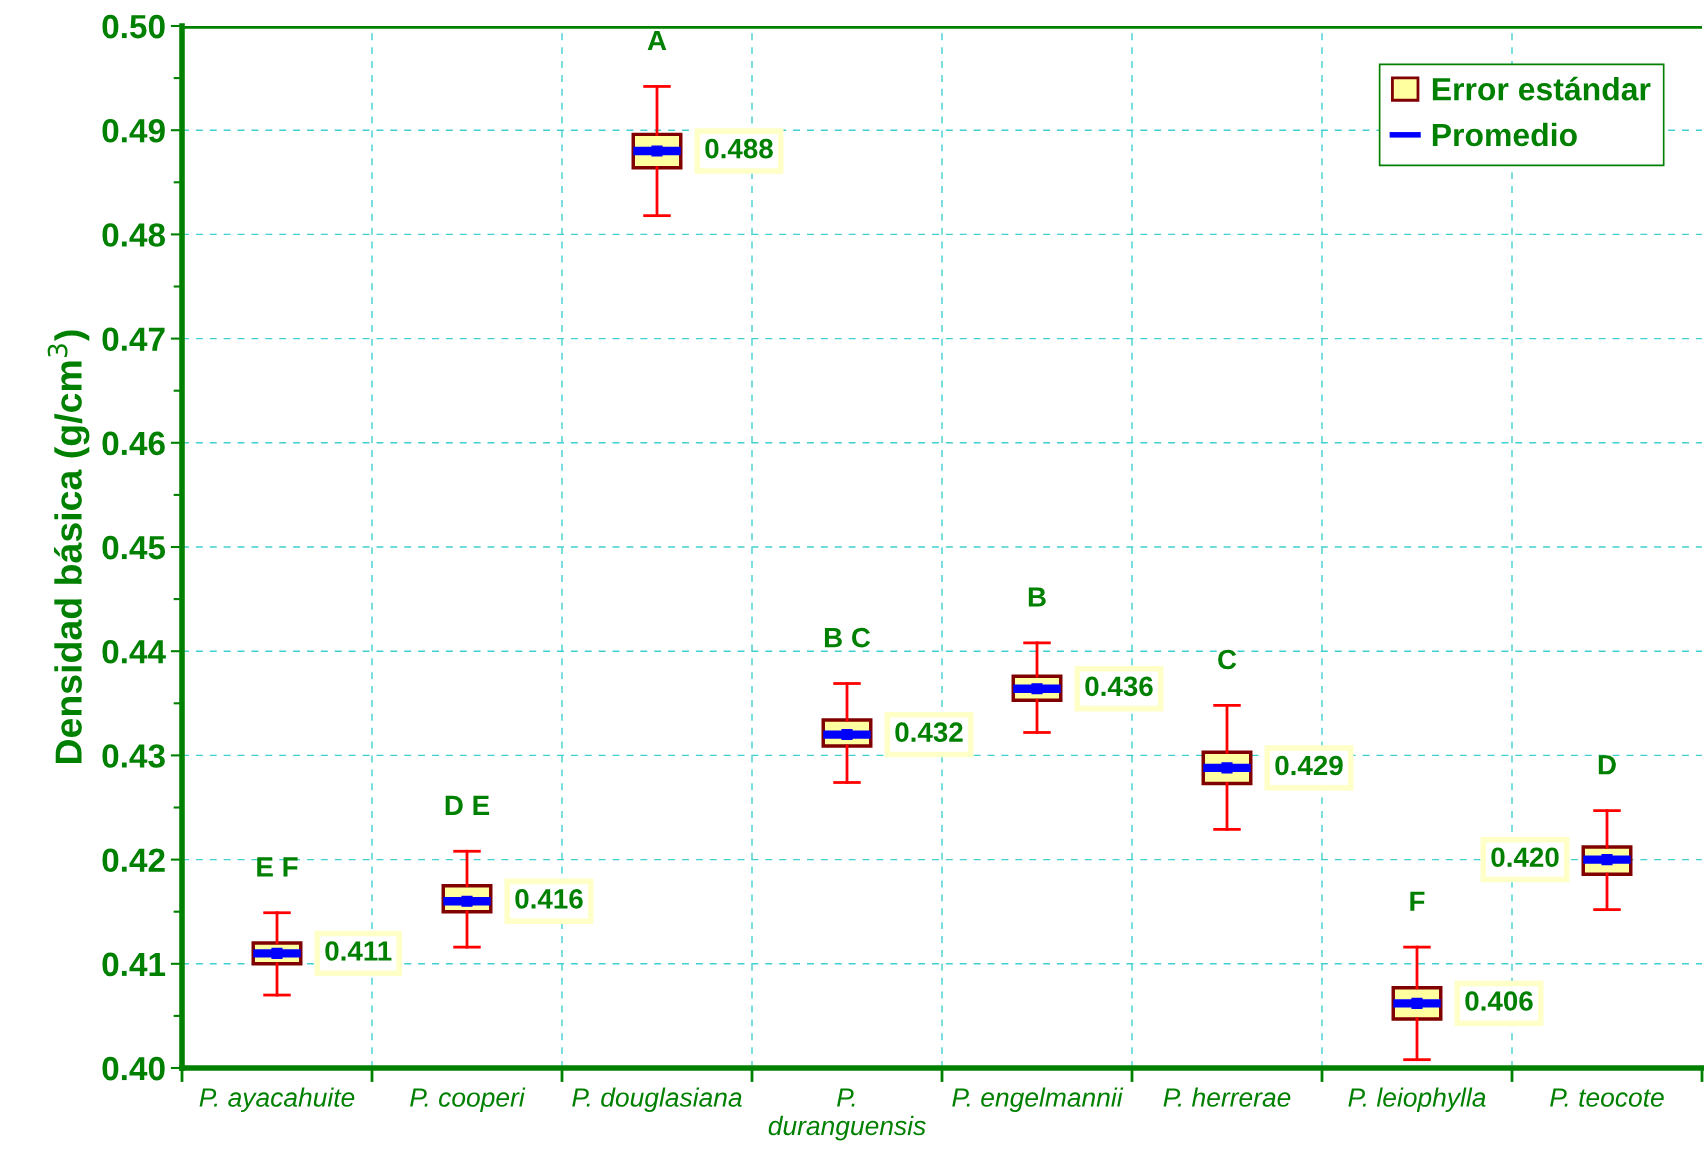 The height and width of the screenshot is (1164, 1704). I want to click on annotation: B C, so click(847, 637).